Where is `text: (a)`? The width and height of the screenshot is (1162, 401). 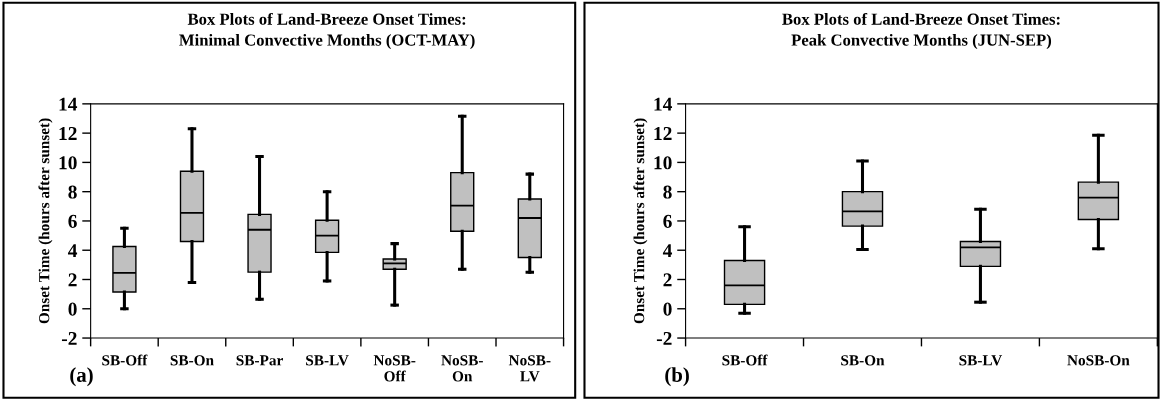 text: (a) is located at coordinates (81, 377).